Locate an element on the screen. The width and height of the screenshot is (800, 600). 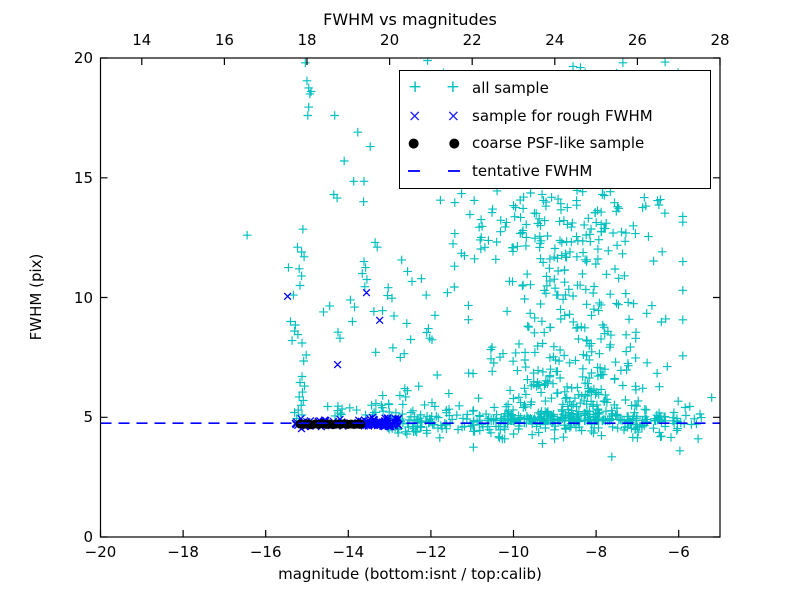
psf-sample-points is located at coordinates (330, 424).